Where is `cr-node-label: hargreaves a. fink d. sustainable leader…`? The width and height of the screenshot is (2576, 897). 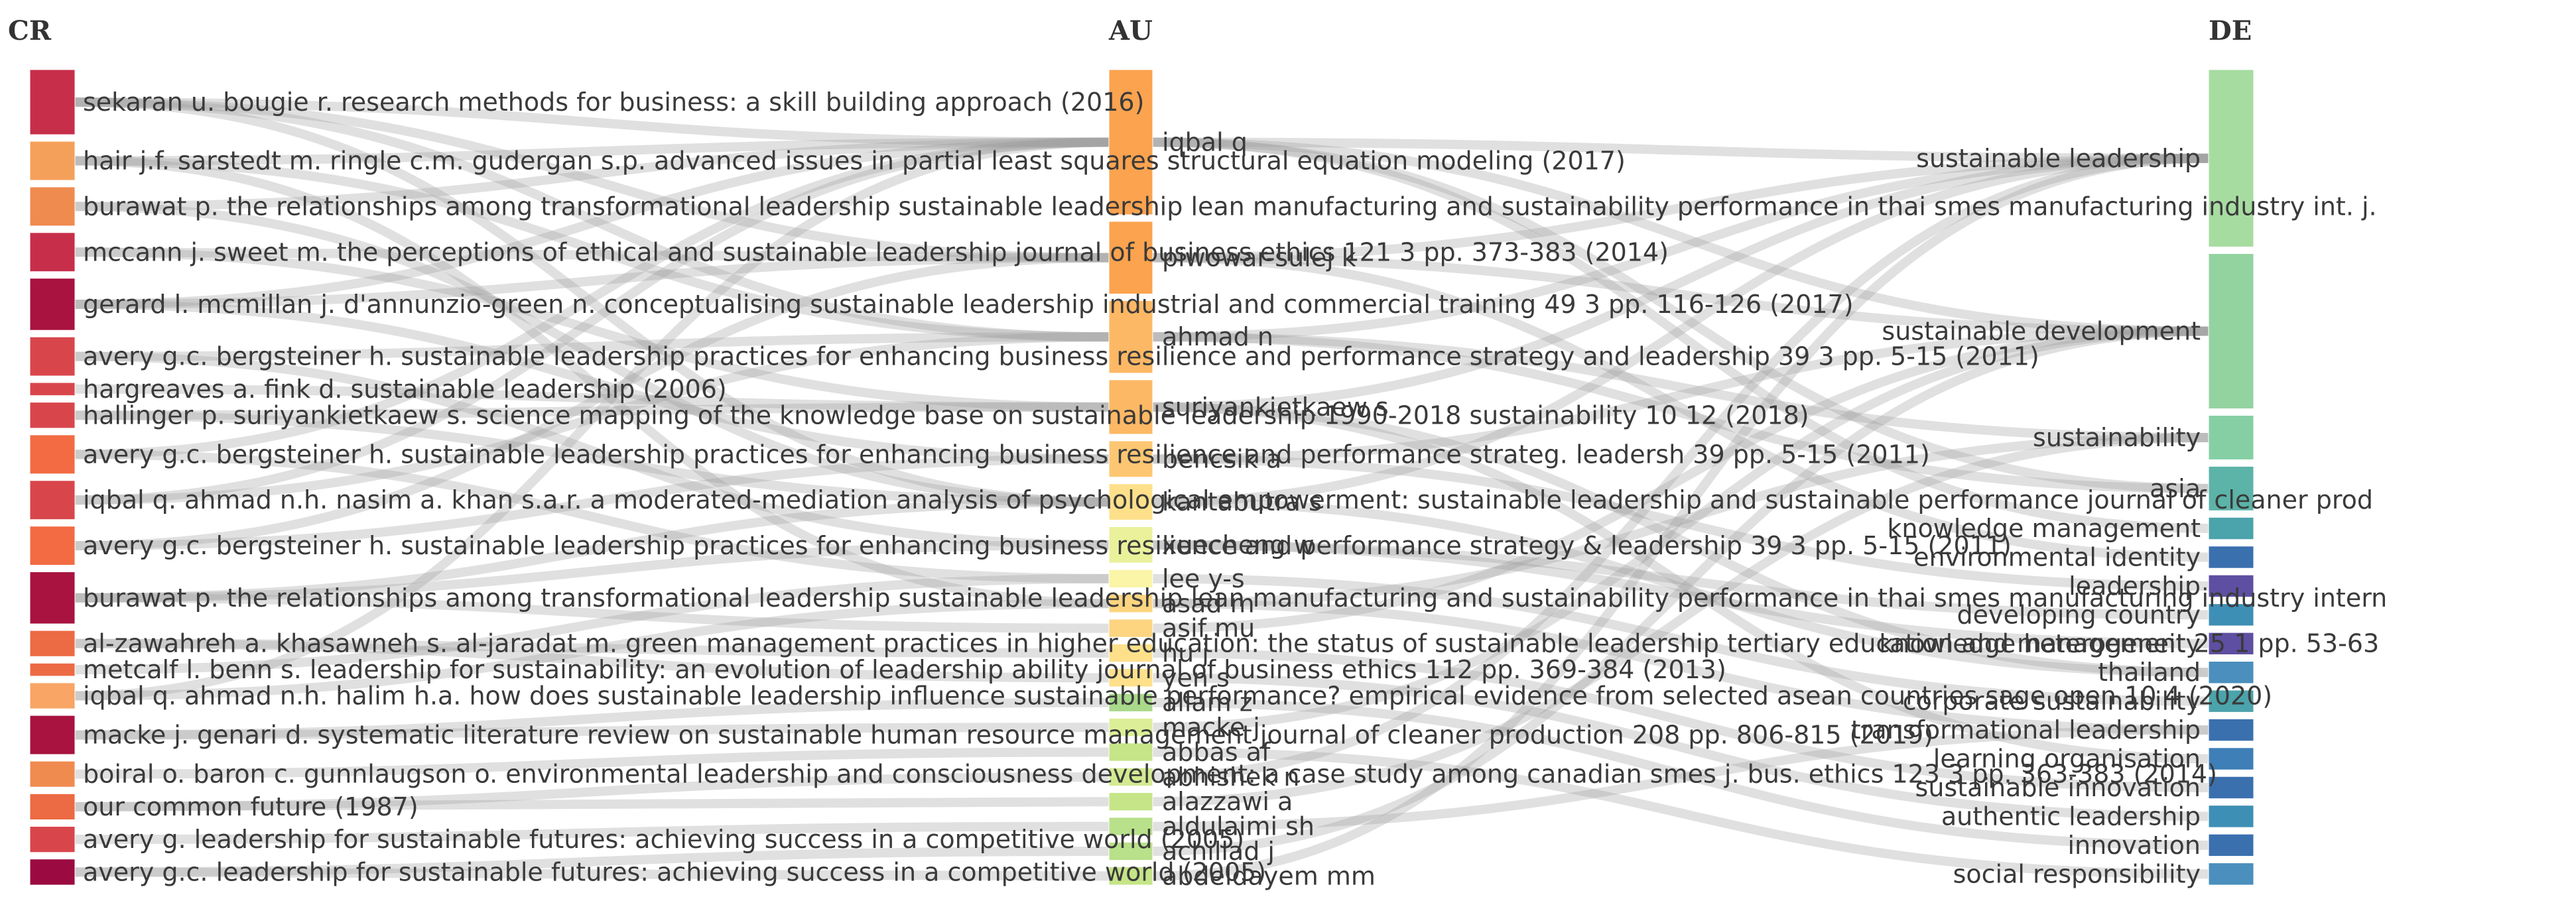
cr-node-label: hargreaves a. fink d. sustainable leader… is located at coordinates (405, 390).